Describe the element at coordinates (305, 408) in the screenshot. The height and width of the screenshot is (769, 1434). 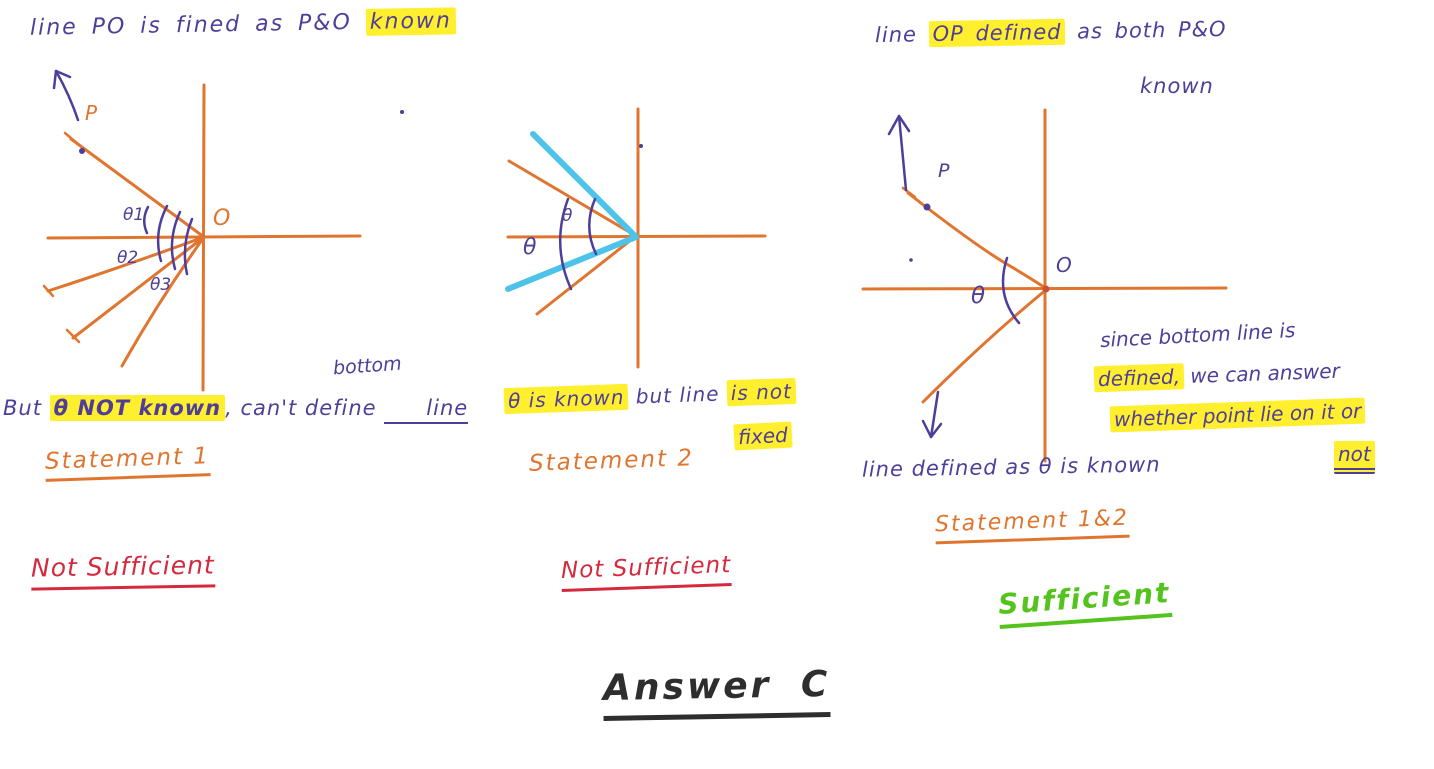
I see `panel1-note-mid: , can't define` at that location.